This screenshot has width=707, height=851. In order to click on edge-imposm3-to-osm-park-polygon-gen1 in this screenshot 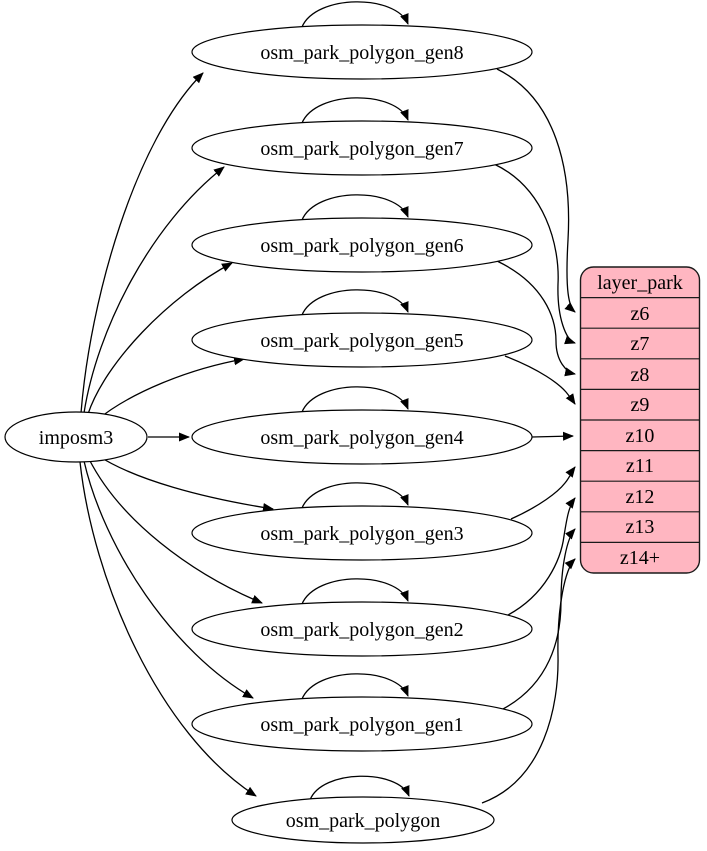, I will do `click(168, 579)`.